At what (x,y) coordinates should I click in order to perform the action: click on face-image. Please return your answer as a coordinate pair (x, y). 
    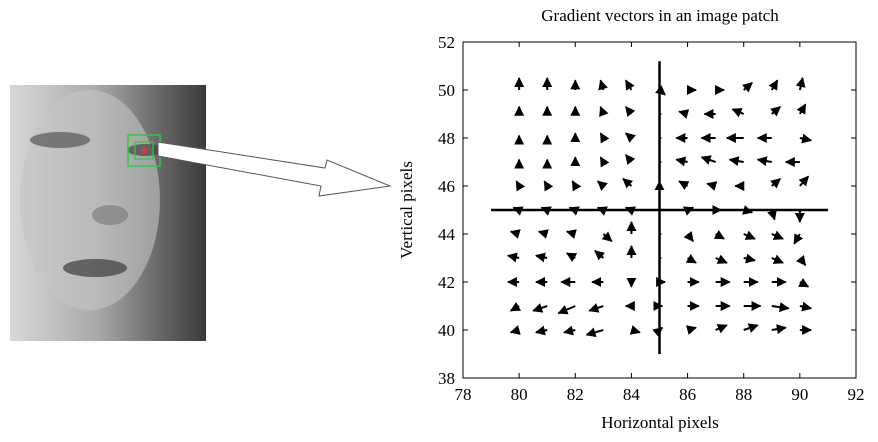
    Looking at the image, I should click on (108, 213).